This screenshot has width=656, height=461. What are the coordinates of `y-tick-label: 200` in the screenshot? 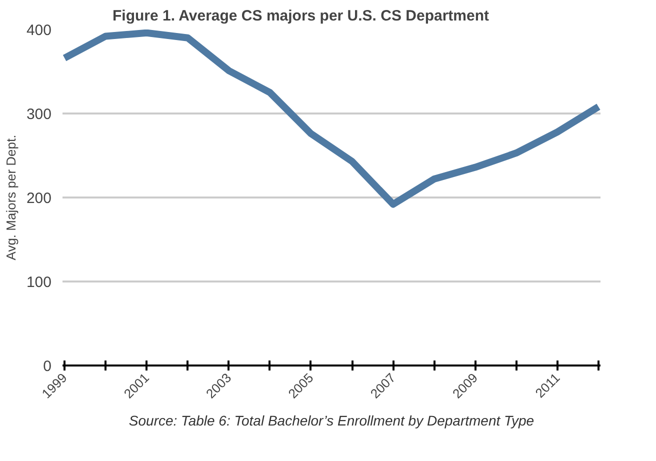 It's located at (39, 198).